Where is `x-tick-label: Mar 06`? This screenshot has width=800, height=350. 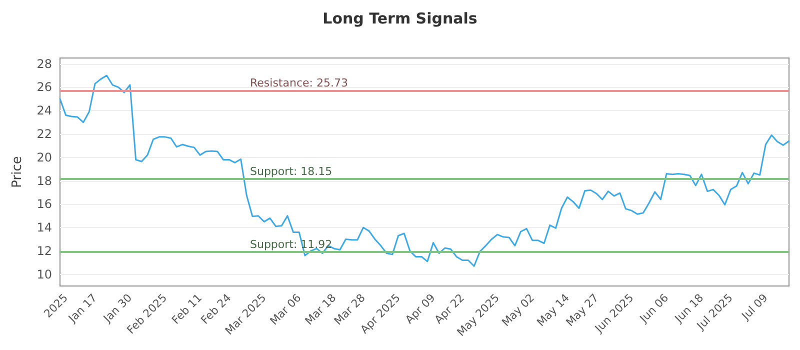
x-tick-label: Mar 06 is located at coordinates (286, 309).